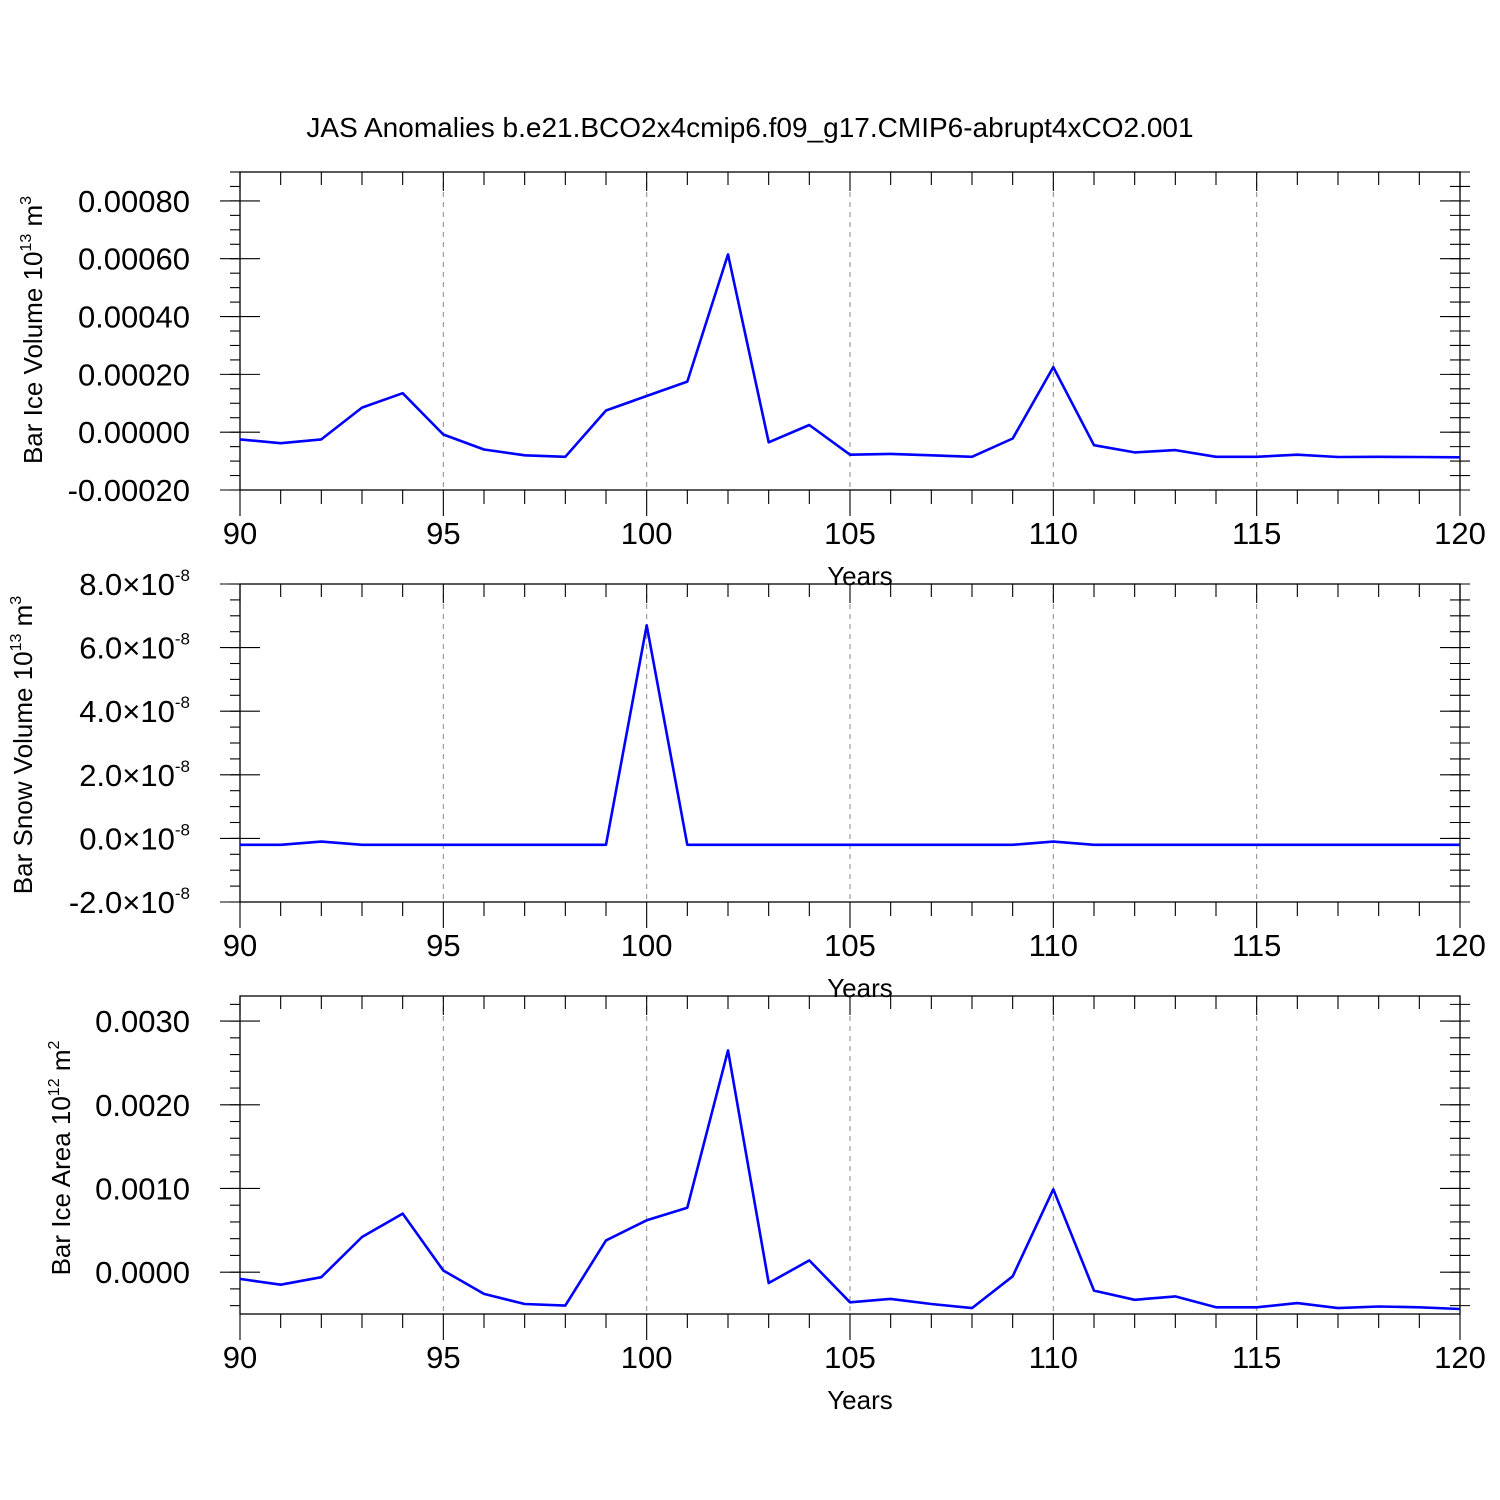 This screenshot has height=1500, width=1500. I want to click on y-tick-label: 0.0030, so click(142, 1021).